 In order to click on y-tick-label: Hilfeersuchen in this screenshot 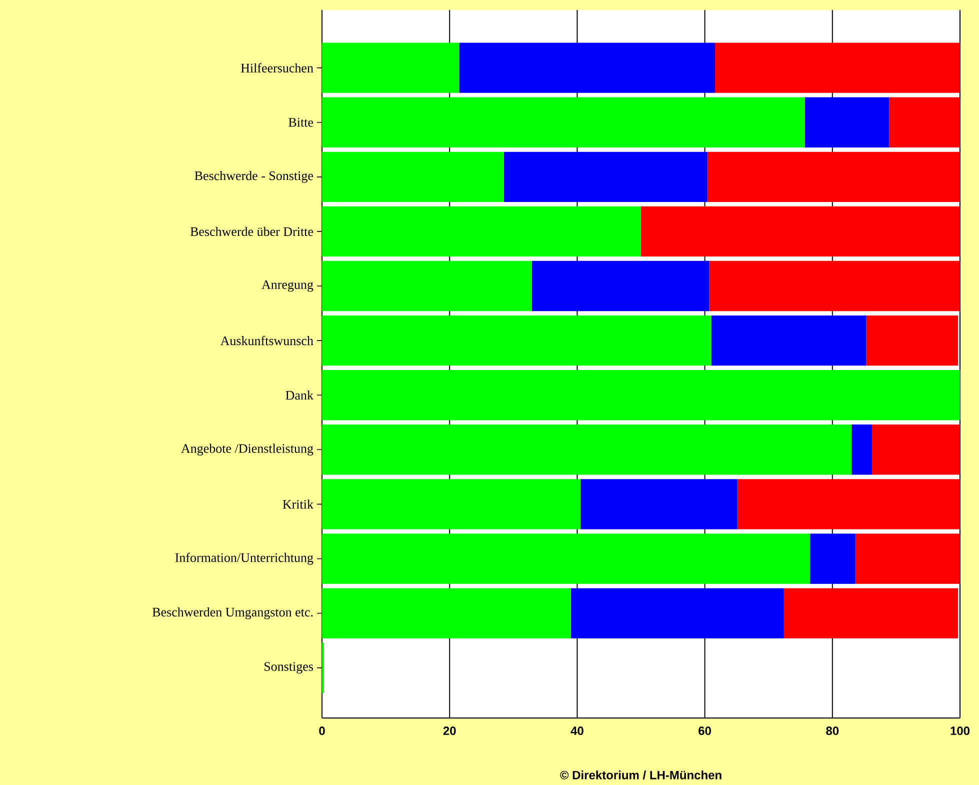, I will do `click(277, 67)`.